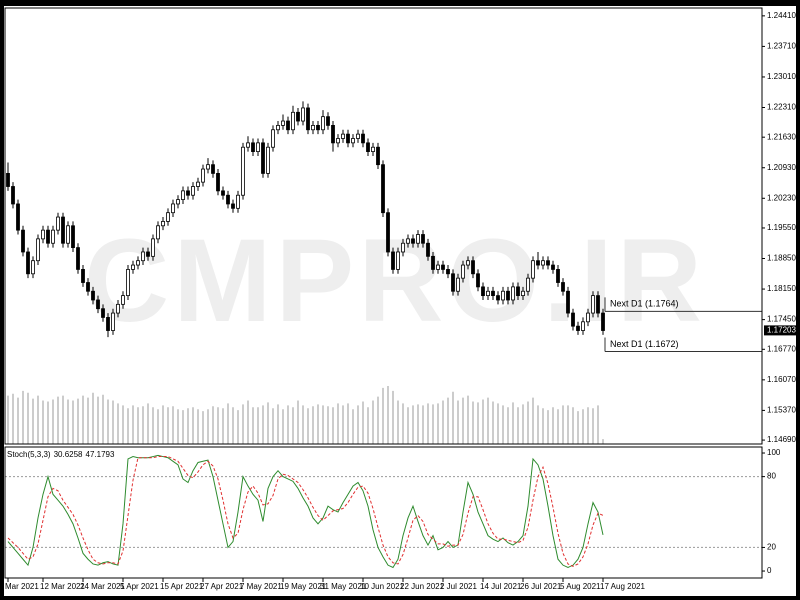  I want to click on y-tick-label: 1.17450, so click(781, 319).